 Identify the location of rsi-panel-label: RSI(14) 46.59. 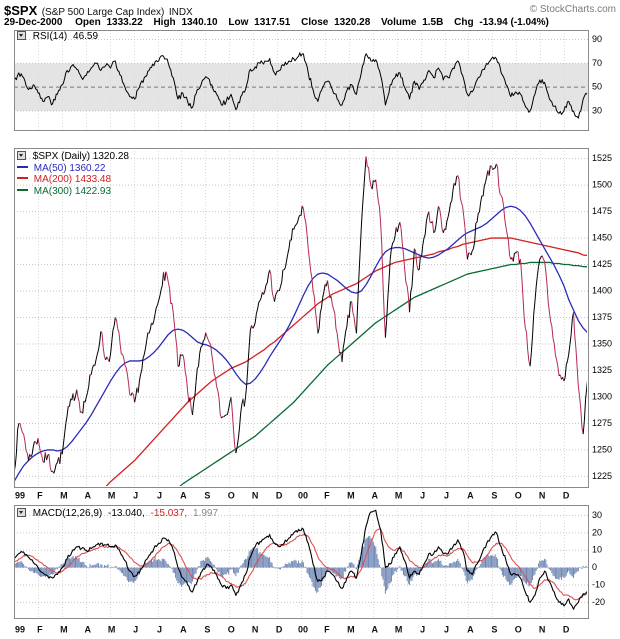
(57, 36).